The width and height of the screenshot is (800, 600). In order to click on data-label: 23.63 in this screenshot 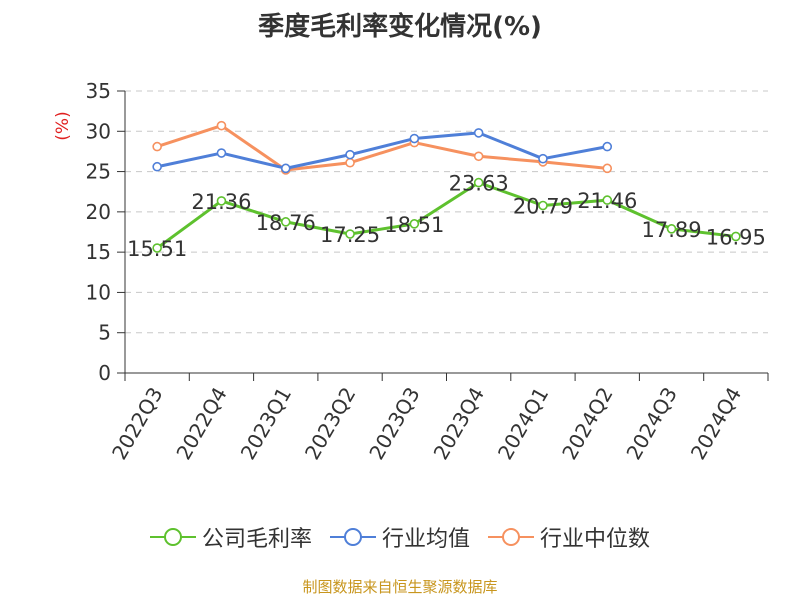, I will do `click(479, 184)`.